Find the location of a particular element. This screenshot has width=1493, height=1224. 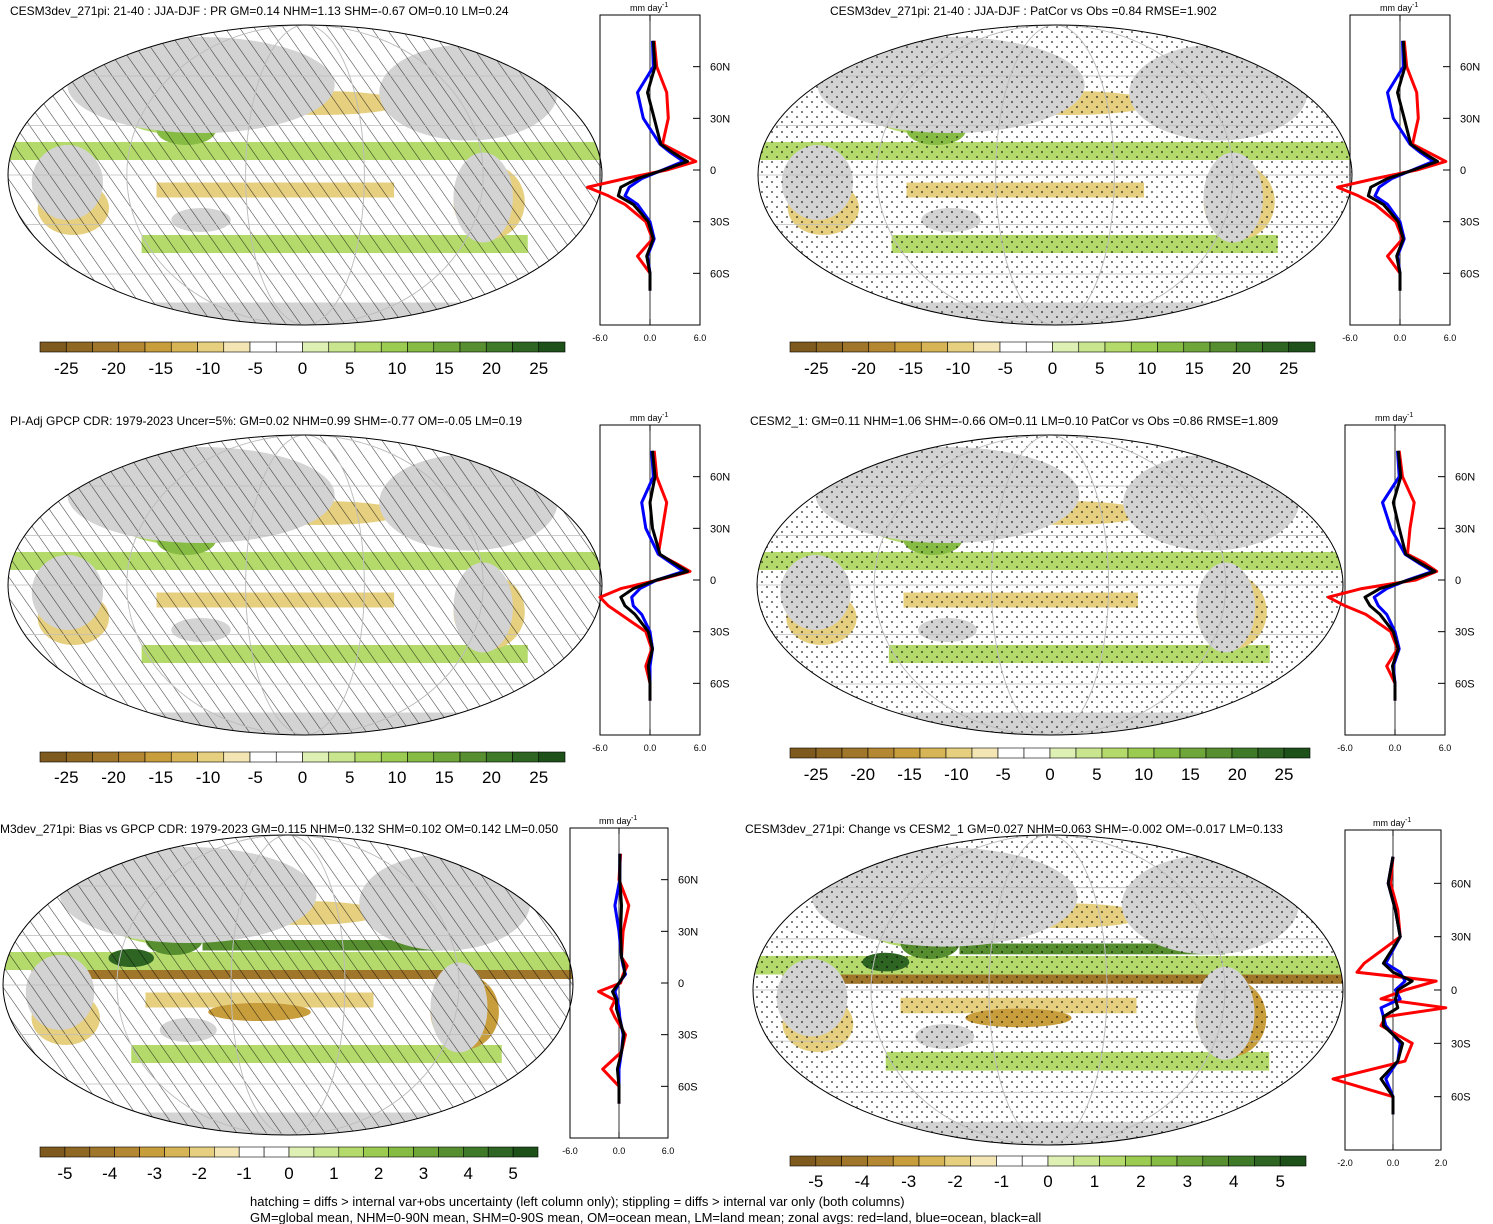

colorbar-label: 4 is located at coordinates (468, 1173).